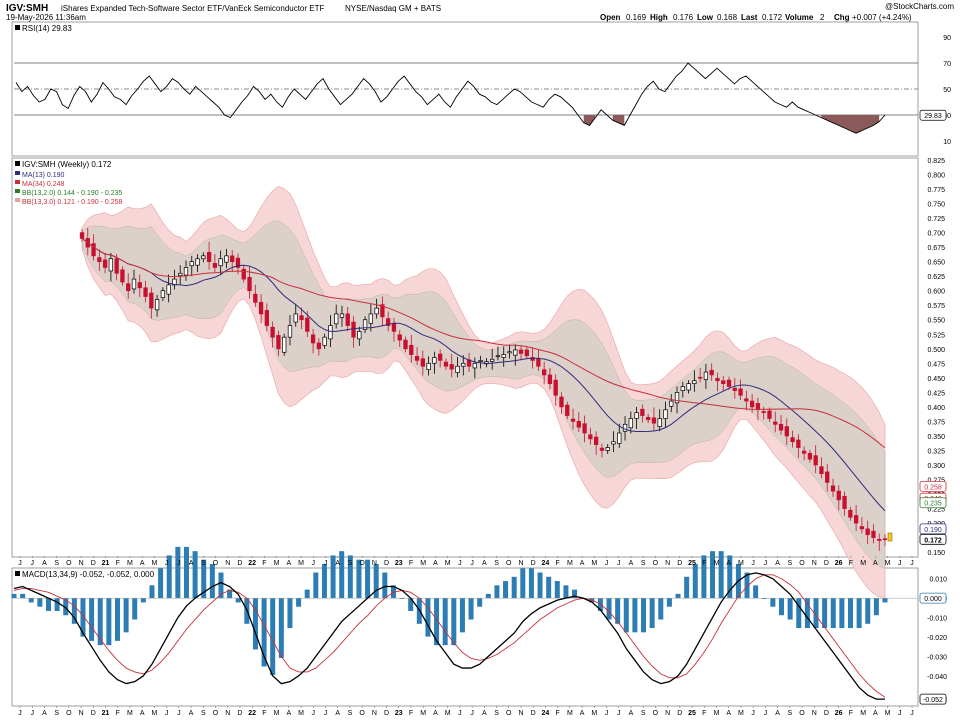  I want to click on macd-tick-label: -0.030, so click(937, 657).